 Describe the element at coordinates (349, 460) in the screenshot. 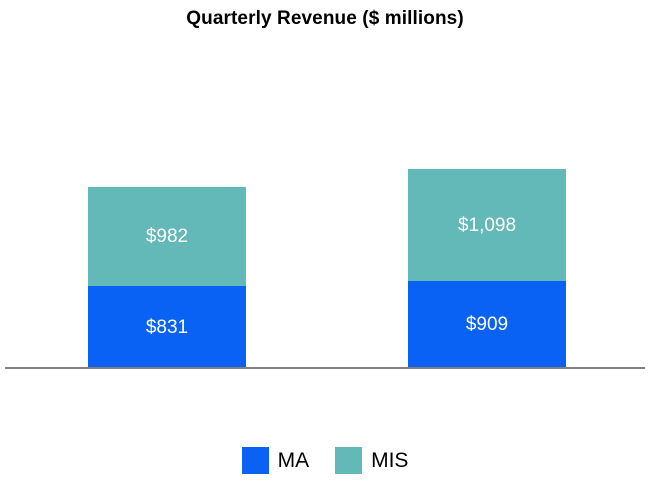

I see `legend-swatch-mis` at that location.